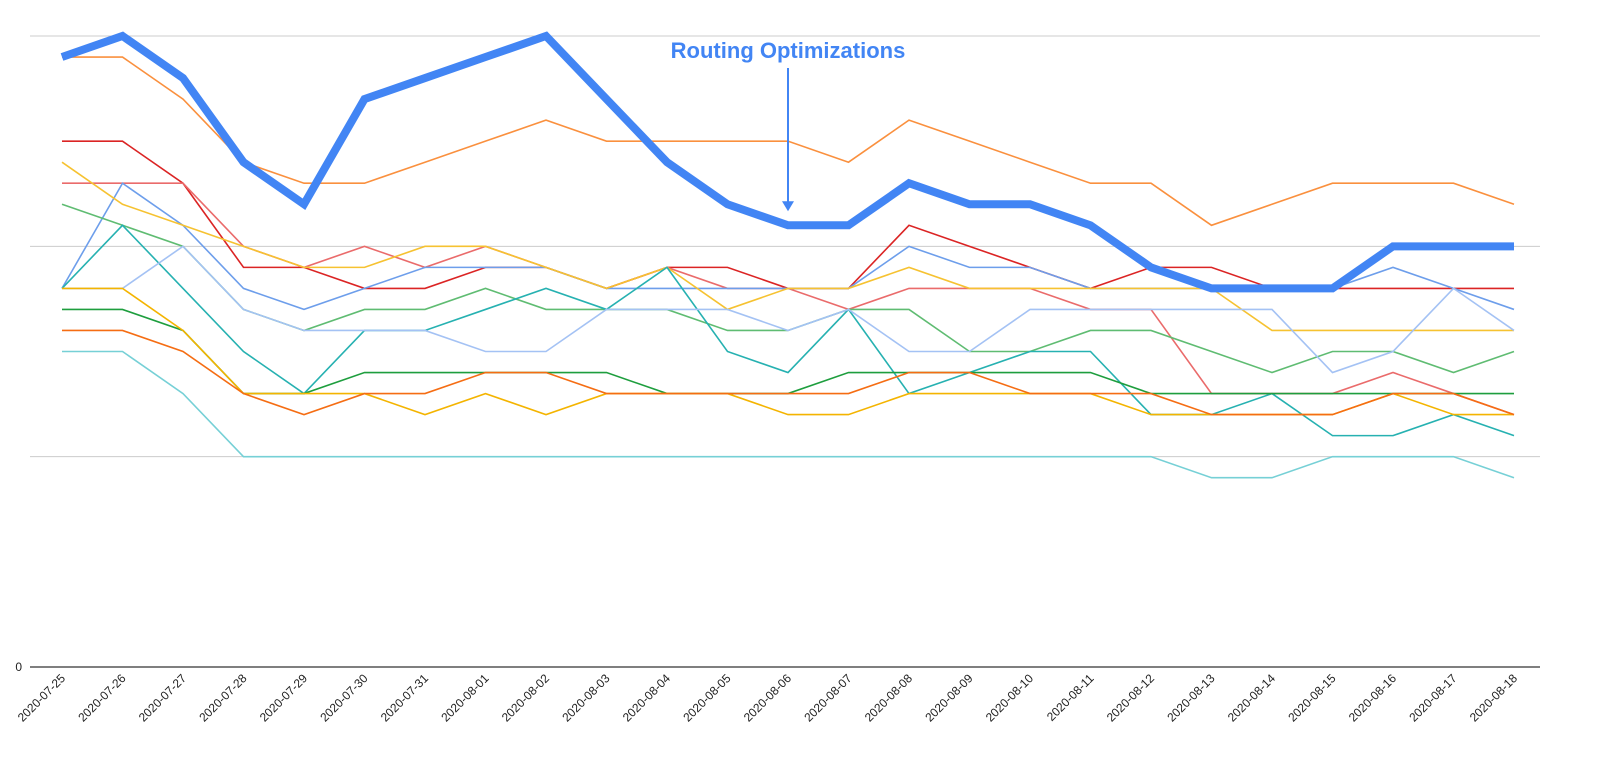 The image size is (1600, 772). What do you see at coordinates (788, 125) in the screenshot?
I see `annotations: Routing Optimizations` at bounding box center [788, 125].